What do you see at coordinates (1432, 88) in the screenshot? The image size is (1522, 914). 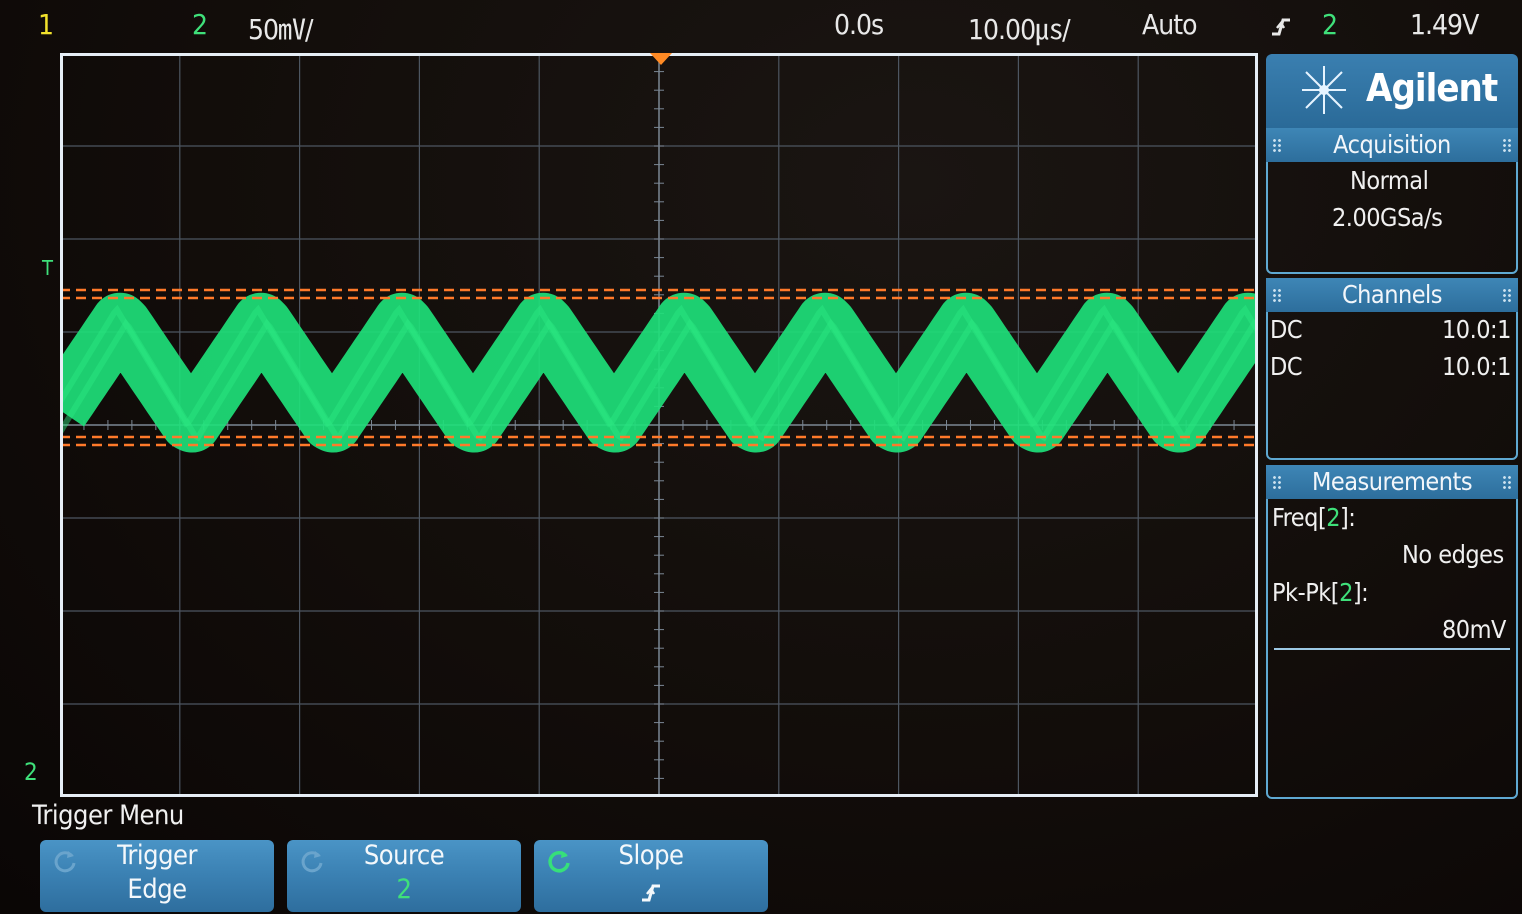 I see `brand-logo: Agilent` at bounding box center [1432, 88].